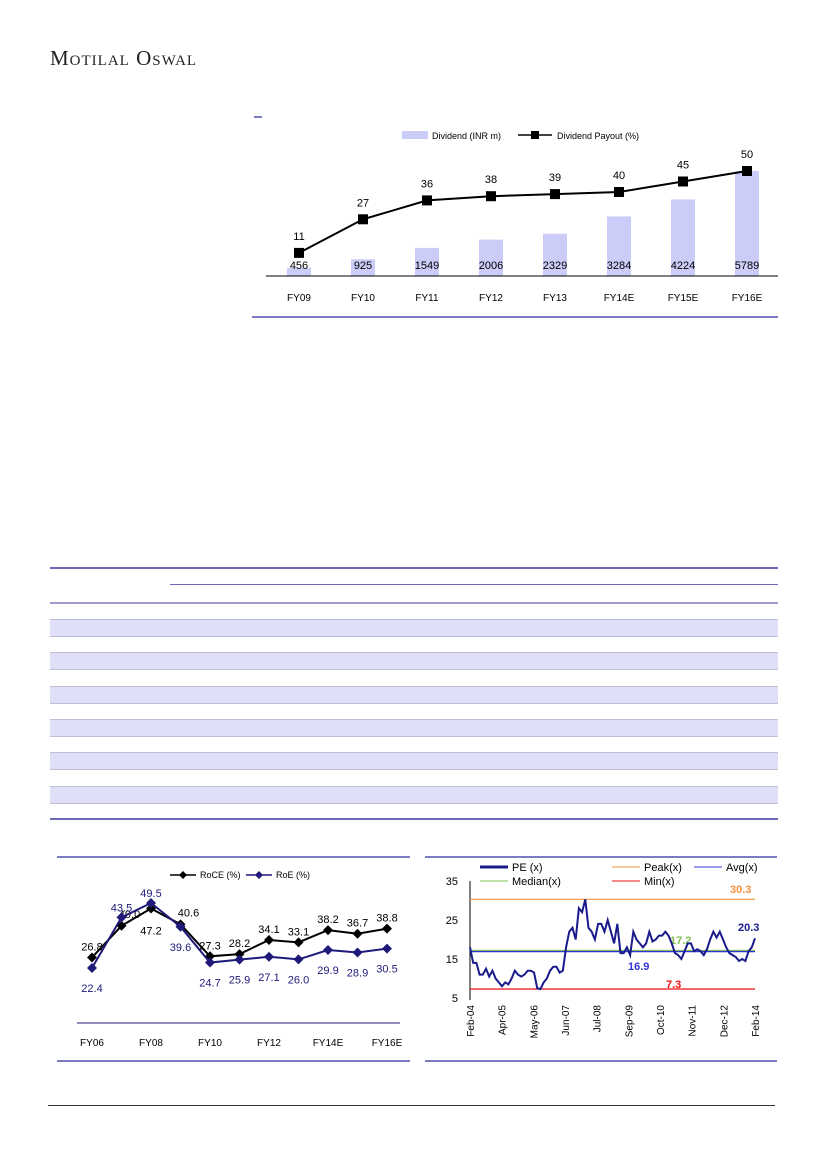  What do you see at coordinates (663, 868) in the screenshot?
I see `legend-label: Peak(x)` at bounding box center [663, 868].